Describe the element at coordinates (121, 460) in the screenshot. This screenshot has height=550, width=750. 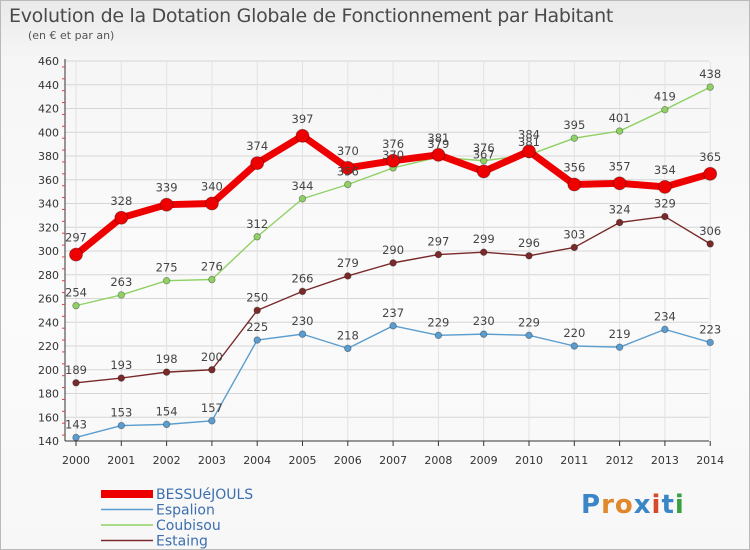
I see `x-tick-label: 2001` at that location.